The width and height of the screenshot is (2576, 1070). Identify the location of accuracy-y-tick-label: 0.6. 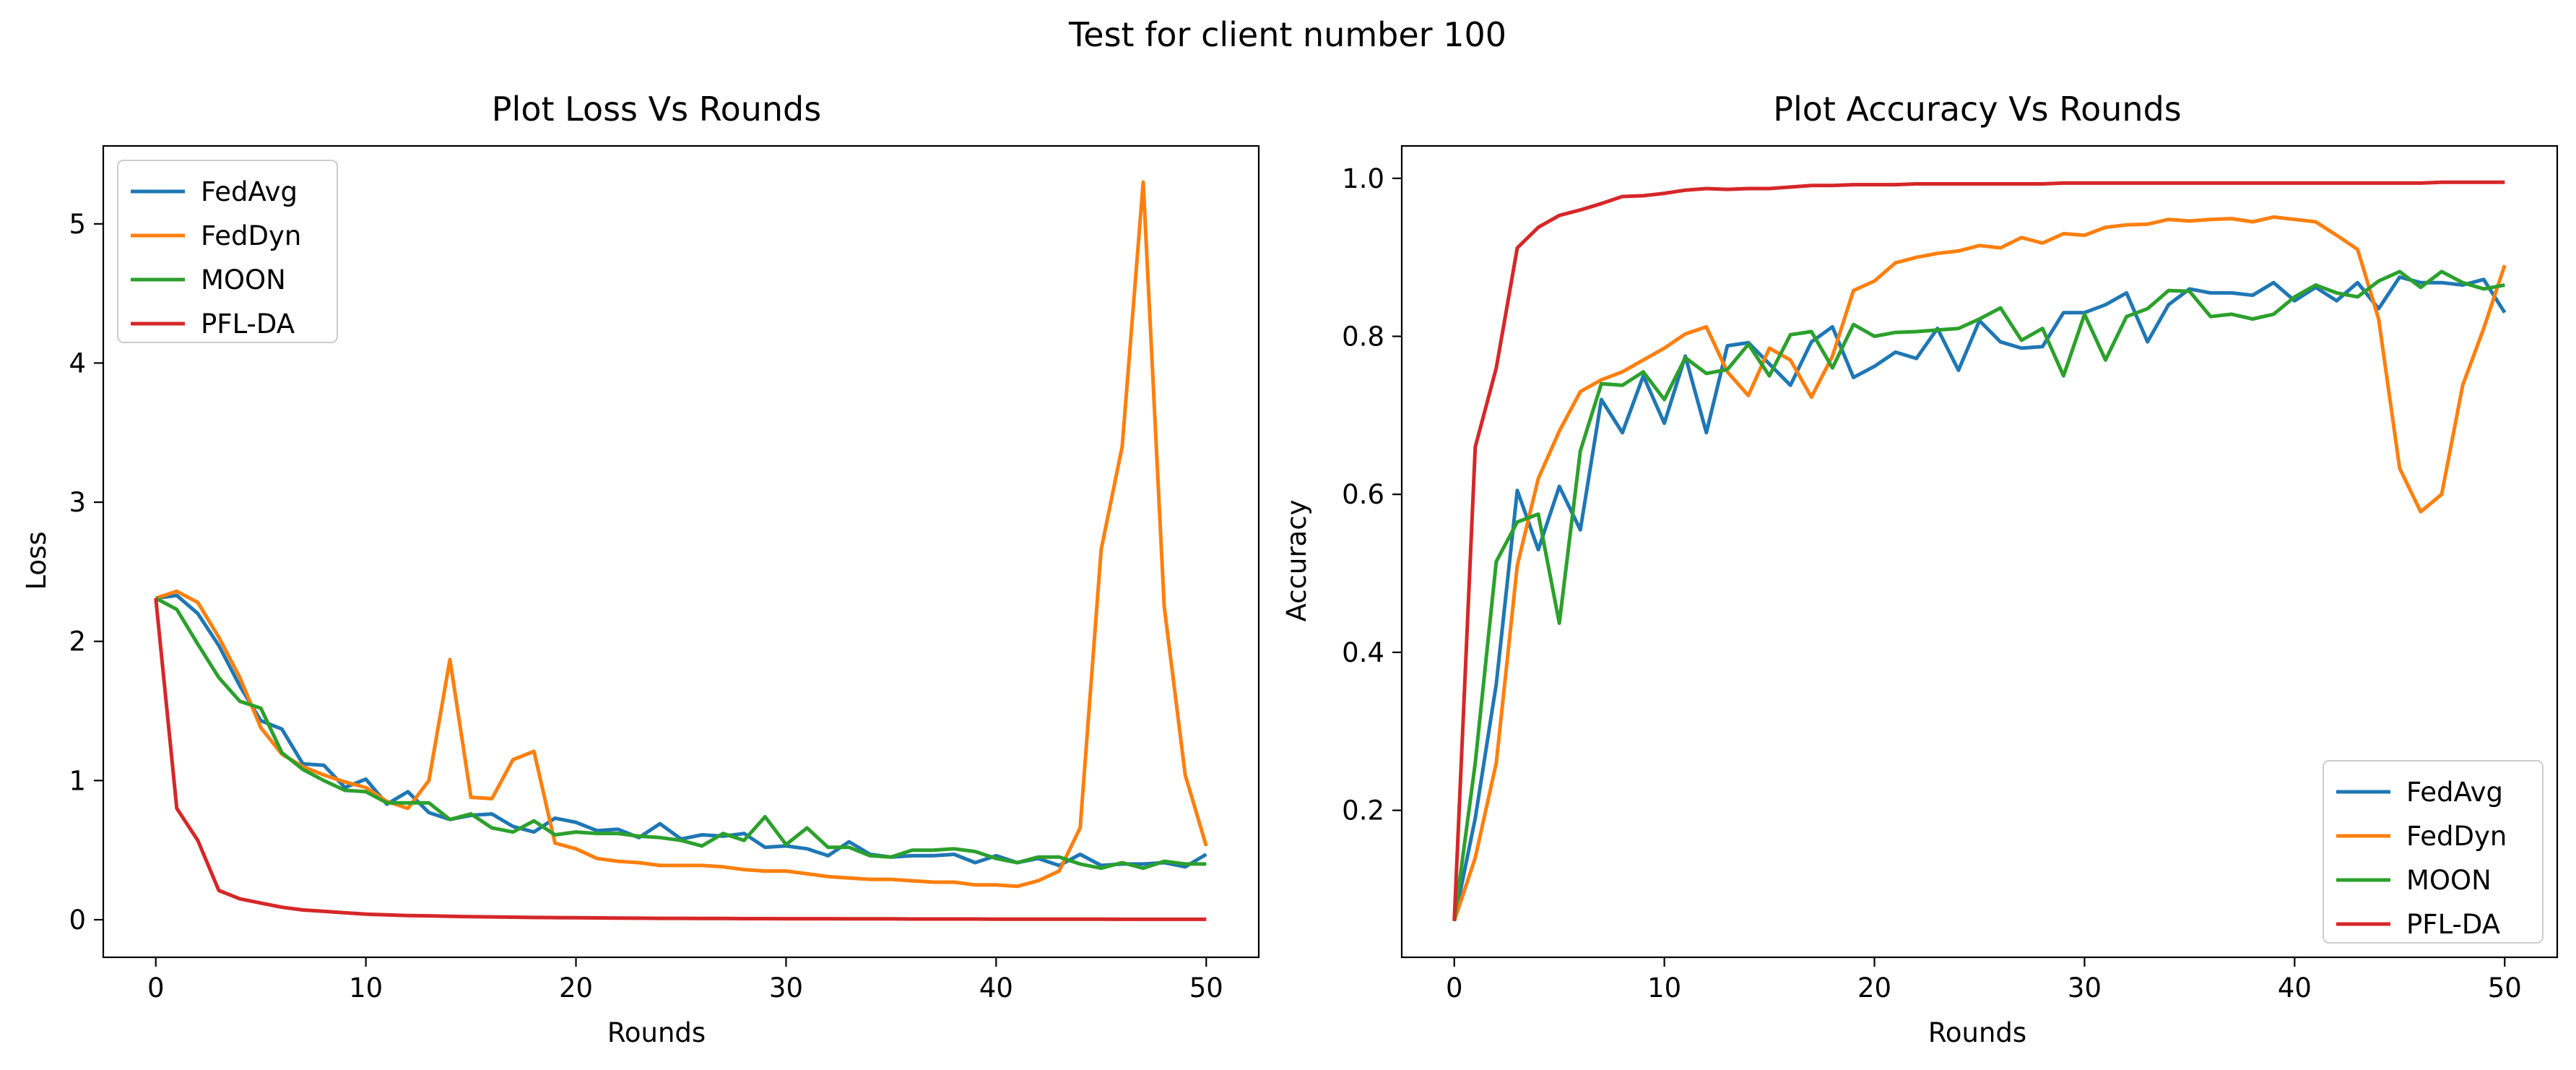
(1363, 494).